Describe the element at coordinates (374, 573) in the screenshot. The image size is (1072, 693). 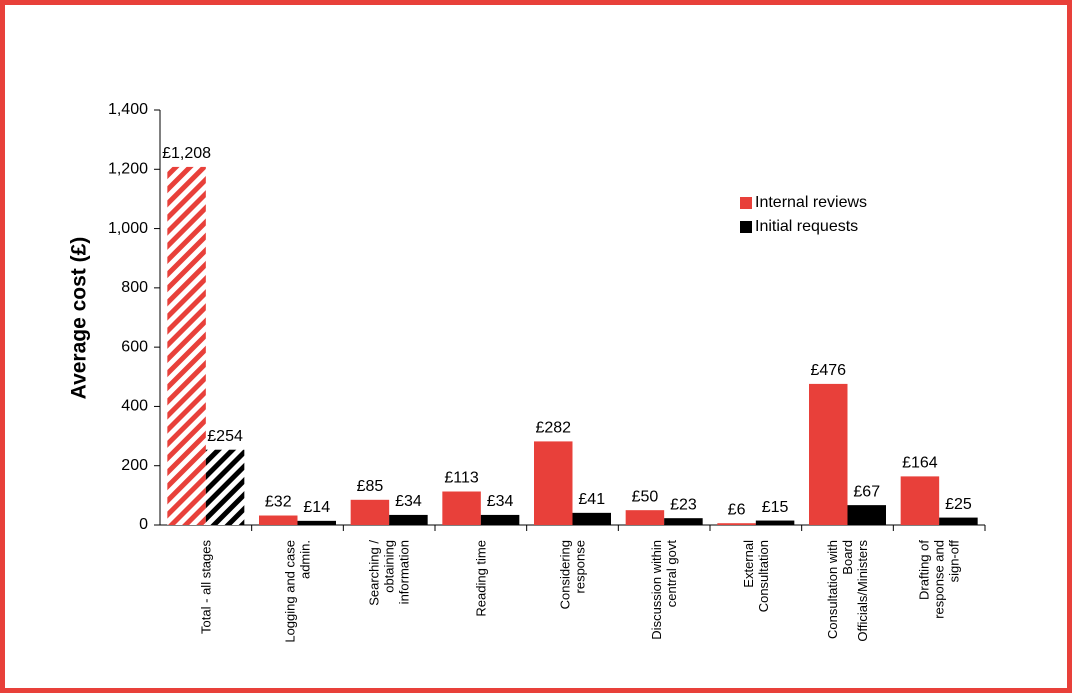
I see `x-tick-label: Searching /` at that location.